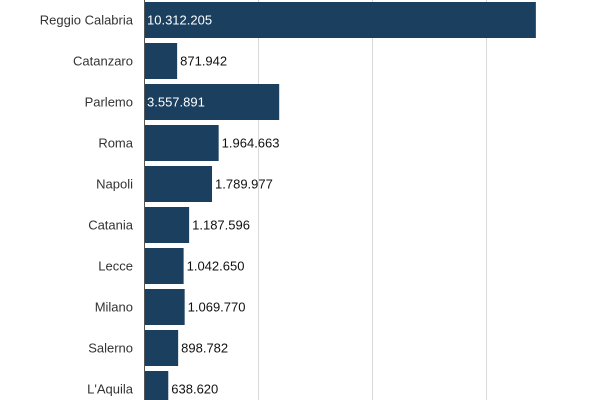 This screenshot has height=400, width=600. What do you see at coordinates (251, 143) in the screenshot?
I see `value-label: 1.964.663` at bounding box center [251, 143].